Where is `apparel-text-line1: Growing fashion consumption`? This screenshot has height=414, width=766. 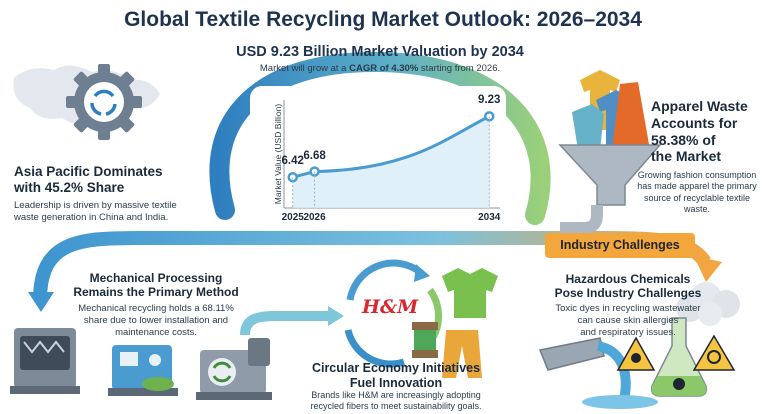 apparel-text-line1: Growing fashion consumption is located at coordinates (697, 175).